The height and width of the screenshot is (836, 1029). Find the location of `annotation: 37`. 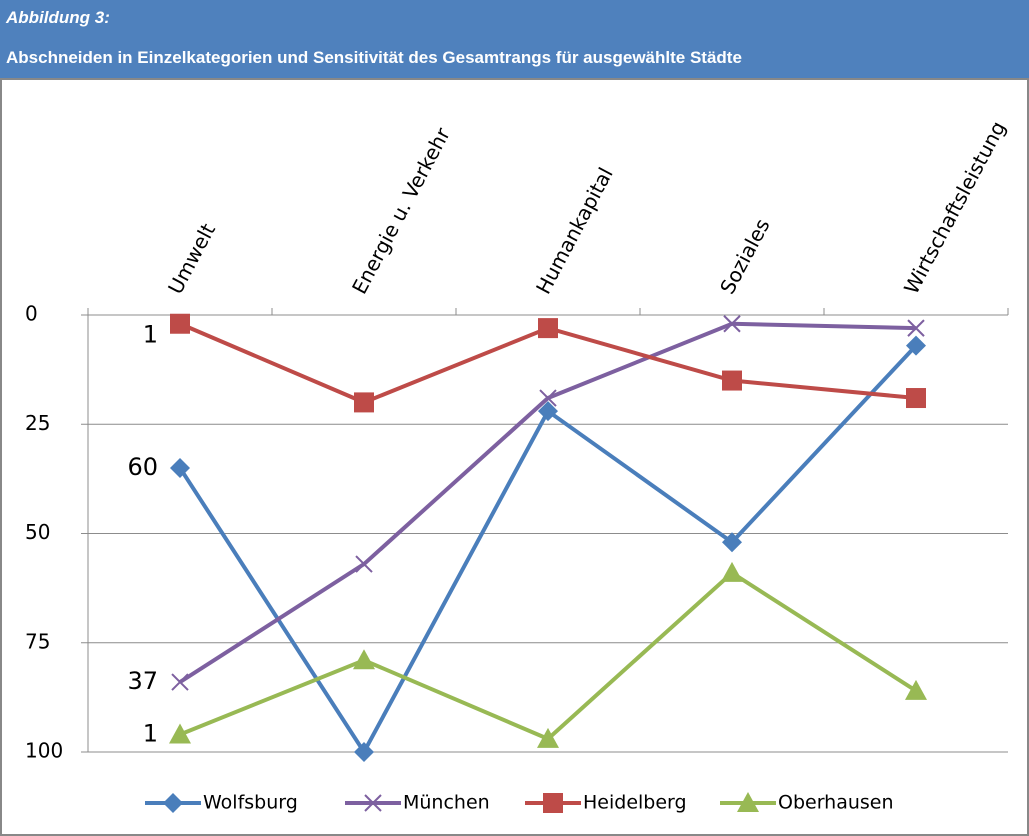

annotation: 37 is located at coordinates (142, 681).